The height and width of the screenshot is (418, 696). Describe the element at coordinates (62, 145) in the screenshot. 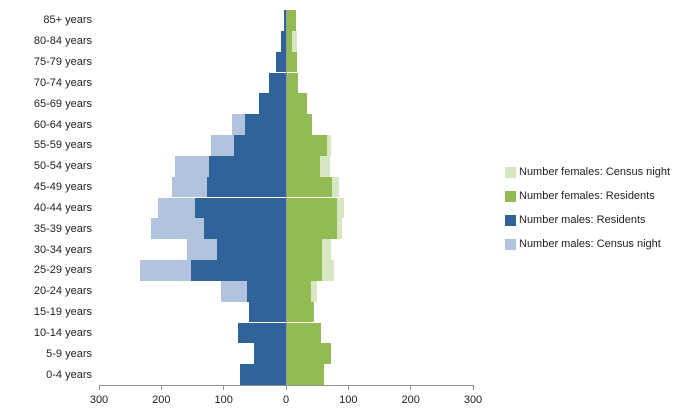

I see `age-group-label-55-59-years: 55-59 years` at that location.